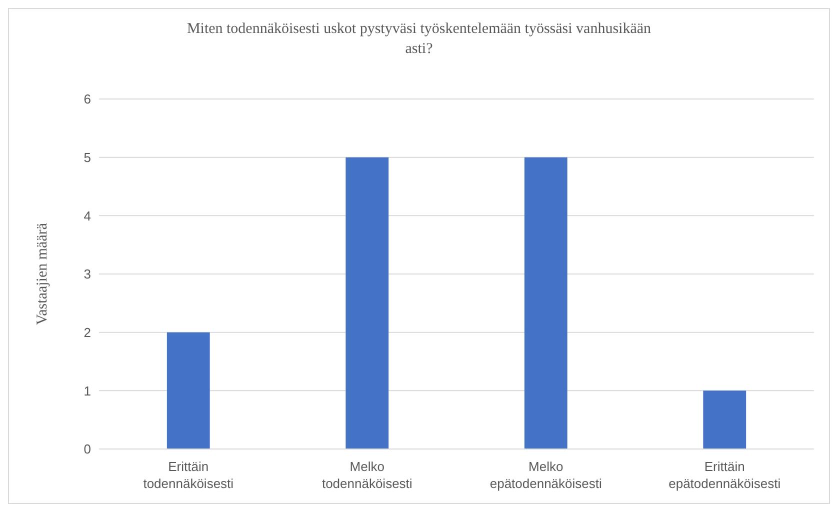 The width and height of the screenshot is (840, 512). Describe the element at coordinates (87, 390) in the screenshot. I see `y-tick-label: 1` at that location.